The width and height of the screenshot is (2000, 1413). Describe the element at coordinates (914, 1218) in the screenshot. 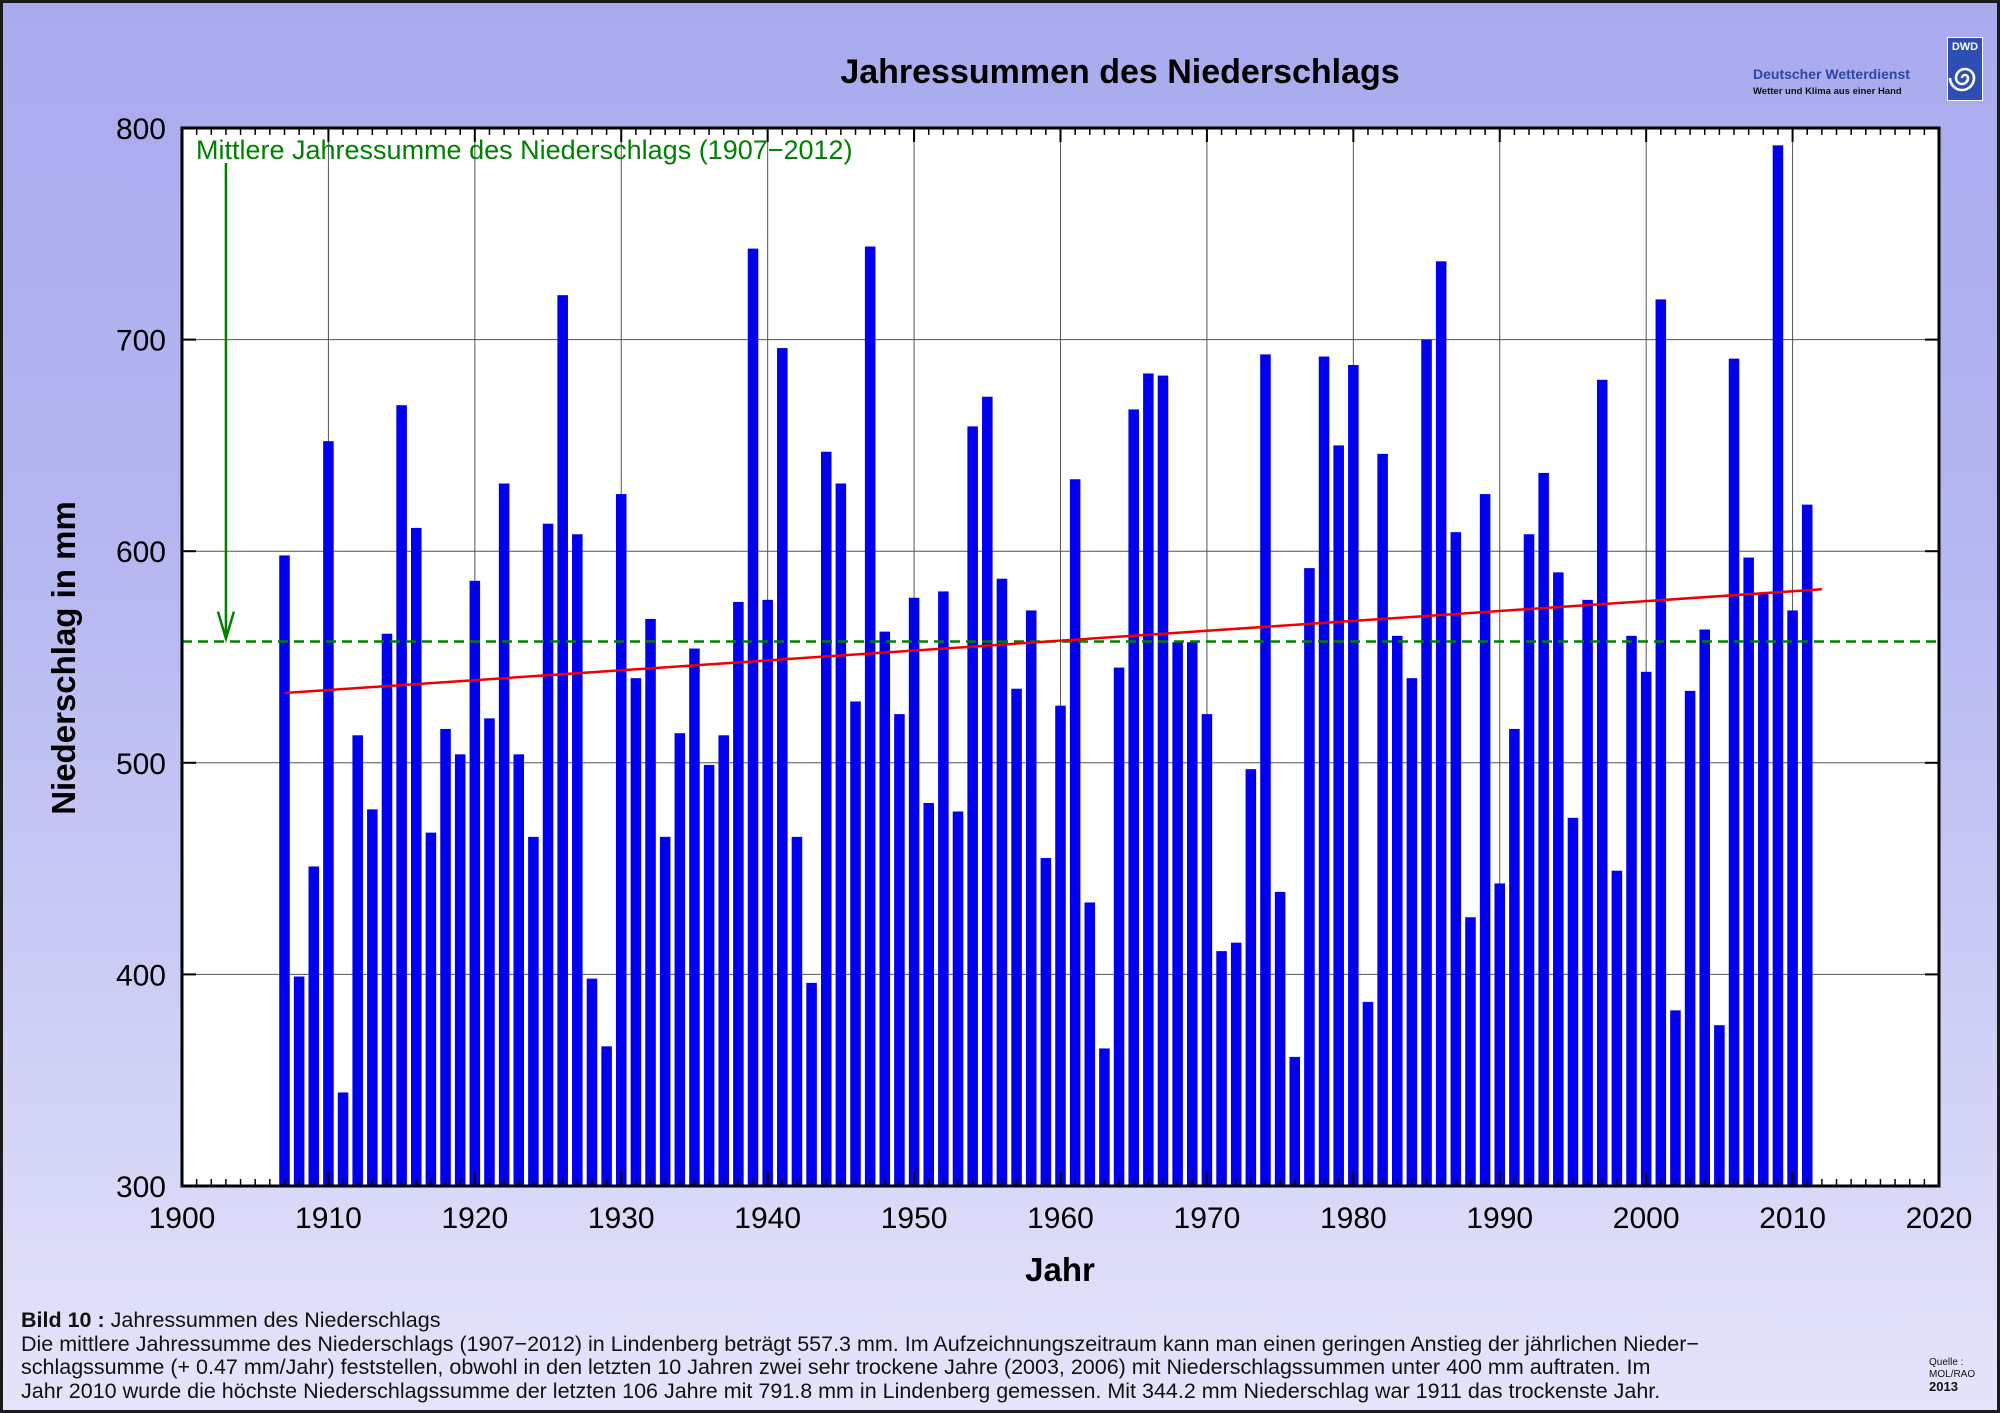

I see `x-tick-label: 1950` at that location.